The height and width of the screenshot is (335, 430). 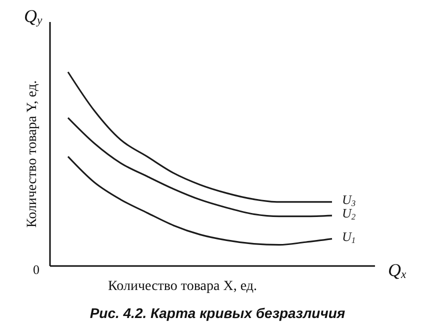 I want to click on series-label: U$_{3}$, so click(x=349, y=200).